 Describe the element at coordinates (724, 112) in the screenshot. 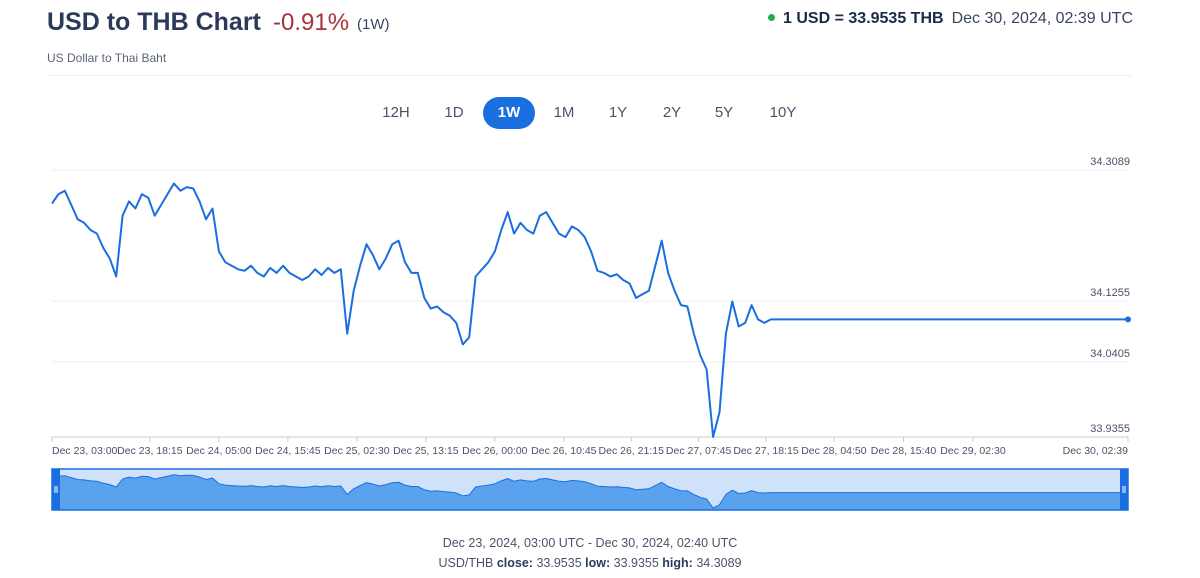

I see `tab-5y: 5Y` at that location.